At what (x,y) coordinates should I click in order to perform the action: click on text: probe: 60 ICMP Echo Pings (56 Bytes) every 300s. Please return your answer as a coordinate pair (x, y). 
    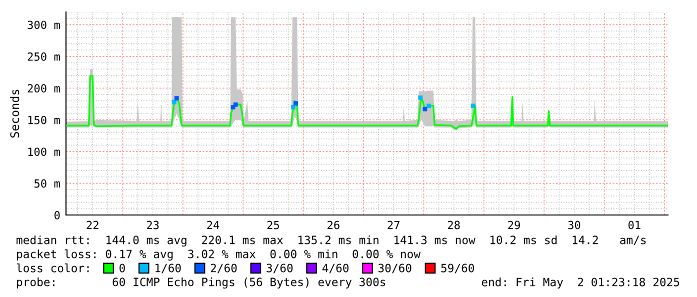
    Looking at the image, I should click on (201, 283).